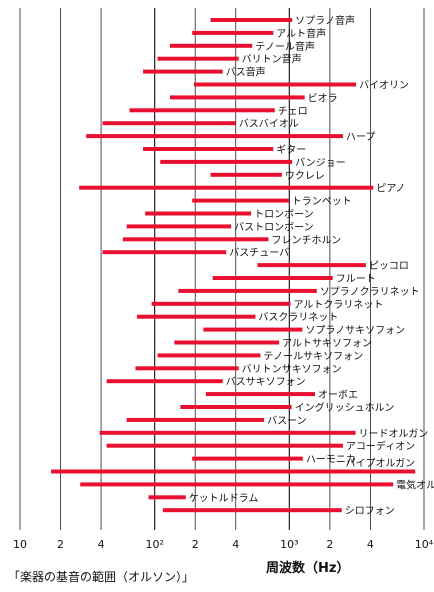  I want to click on instrument-label: ケットルドラム, so click(224, 498).